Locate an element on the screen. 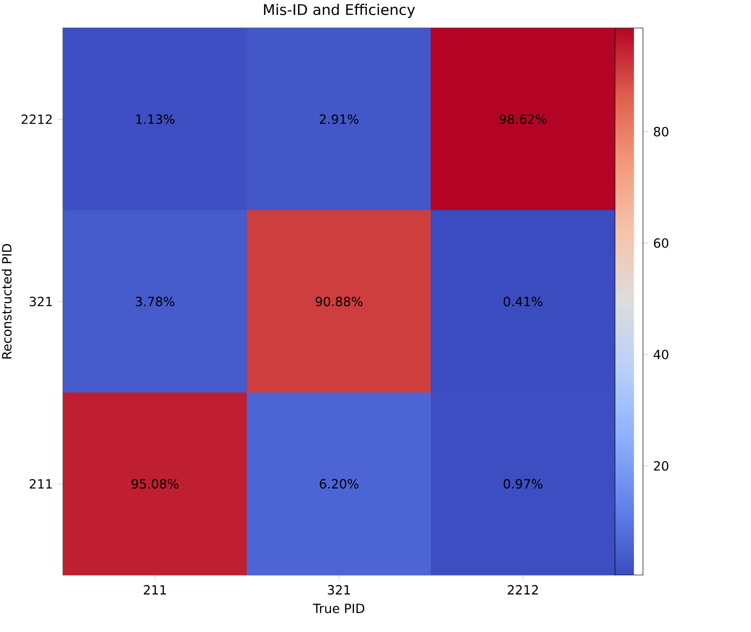  chart-title: Mis-ID and Efficiency is located at coordinates (339, 11).